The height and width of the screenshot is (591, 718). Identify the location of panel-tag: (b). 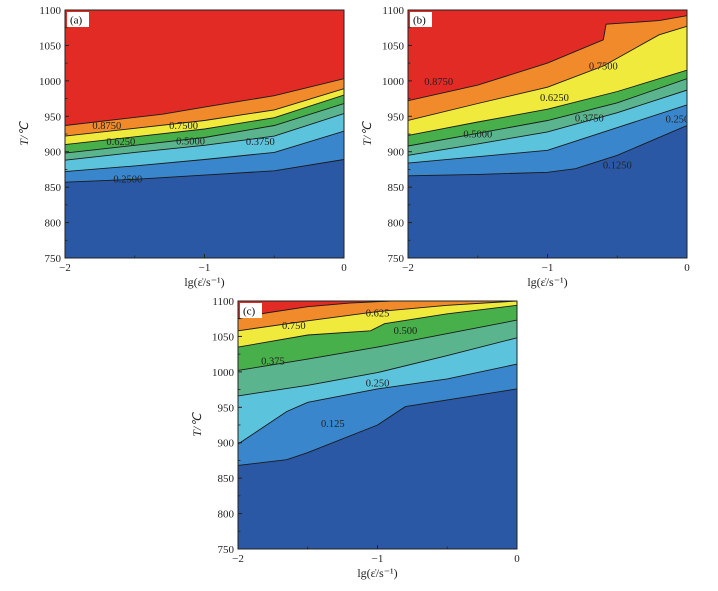
(419, 21).